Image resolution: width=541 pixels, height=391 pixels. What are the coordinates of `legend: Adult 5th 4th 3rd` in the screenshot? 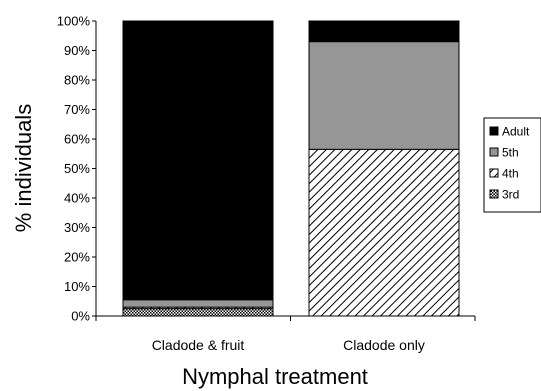 It's located at (512, 165).